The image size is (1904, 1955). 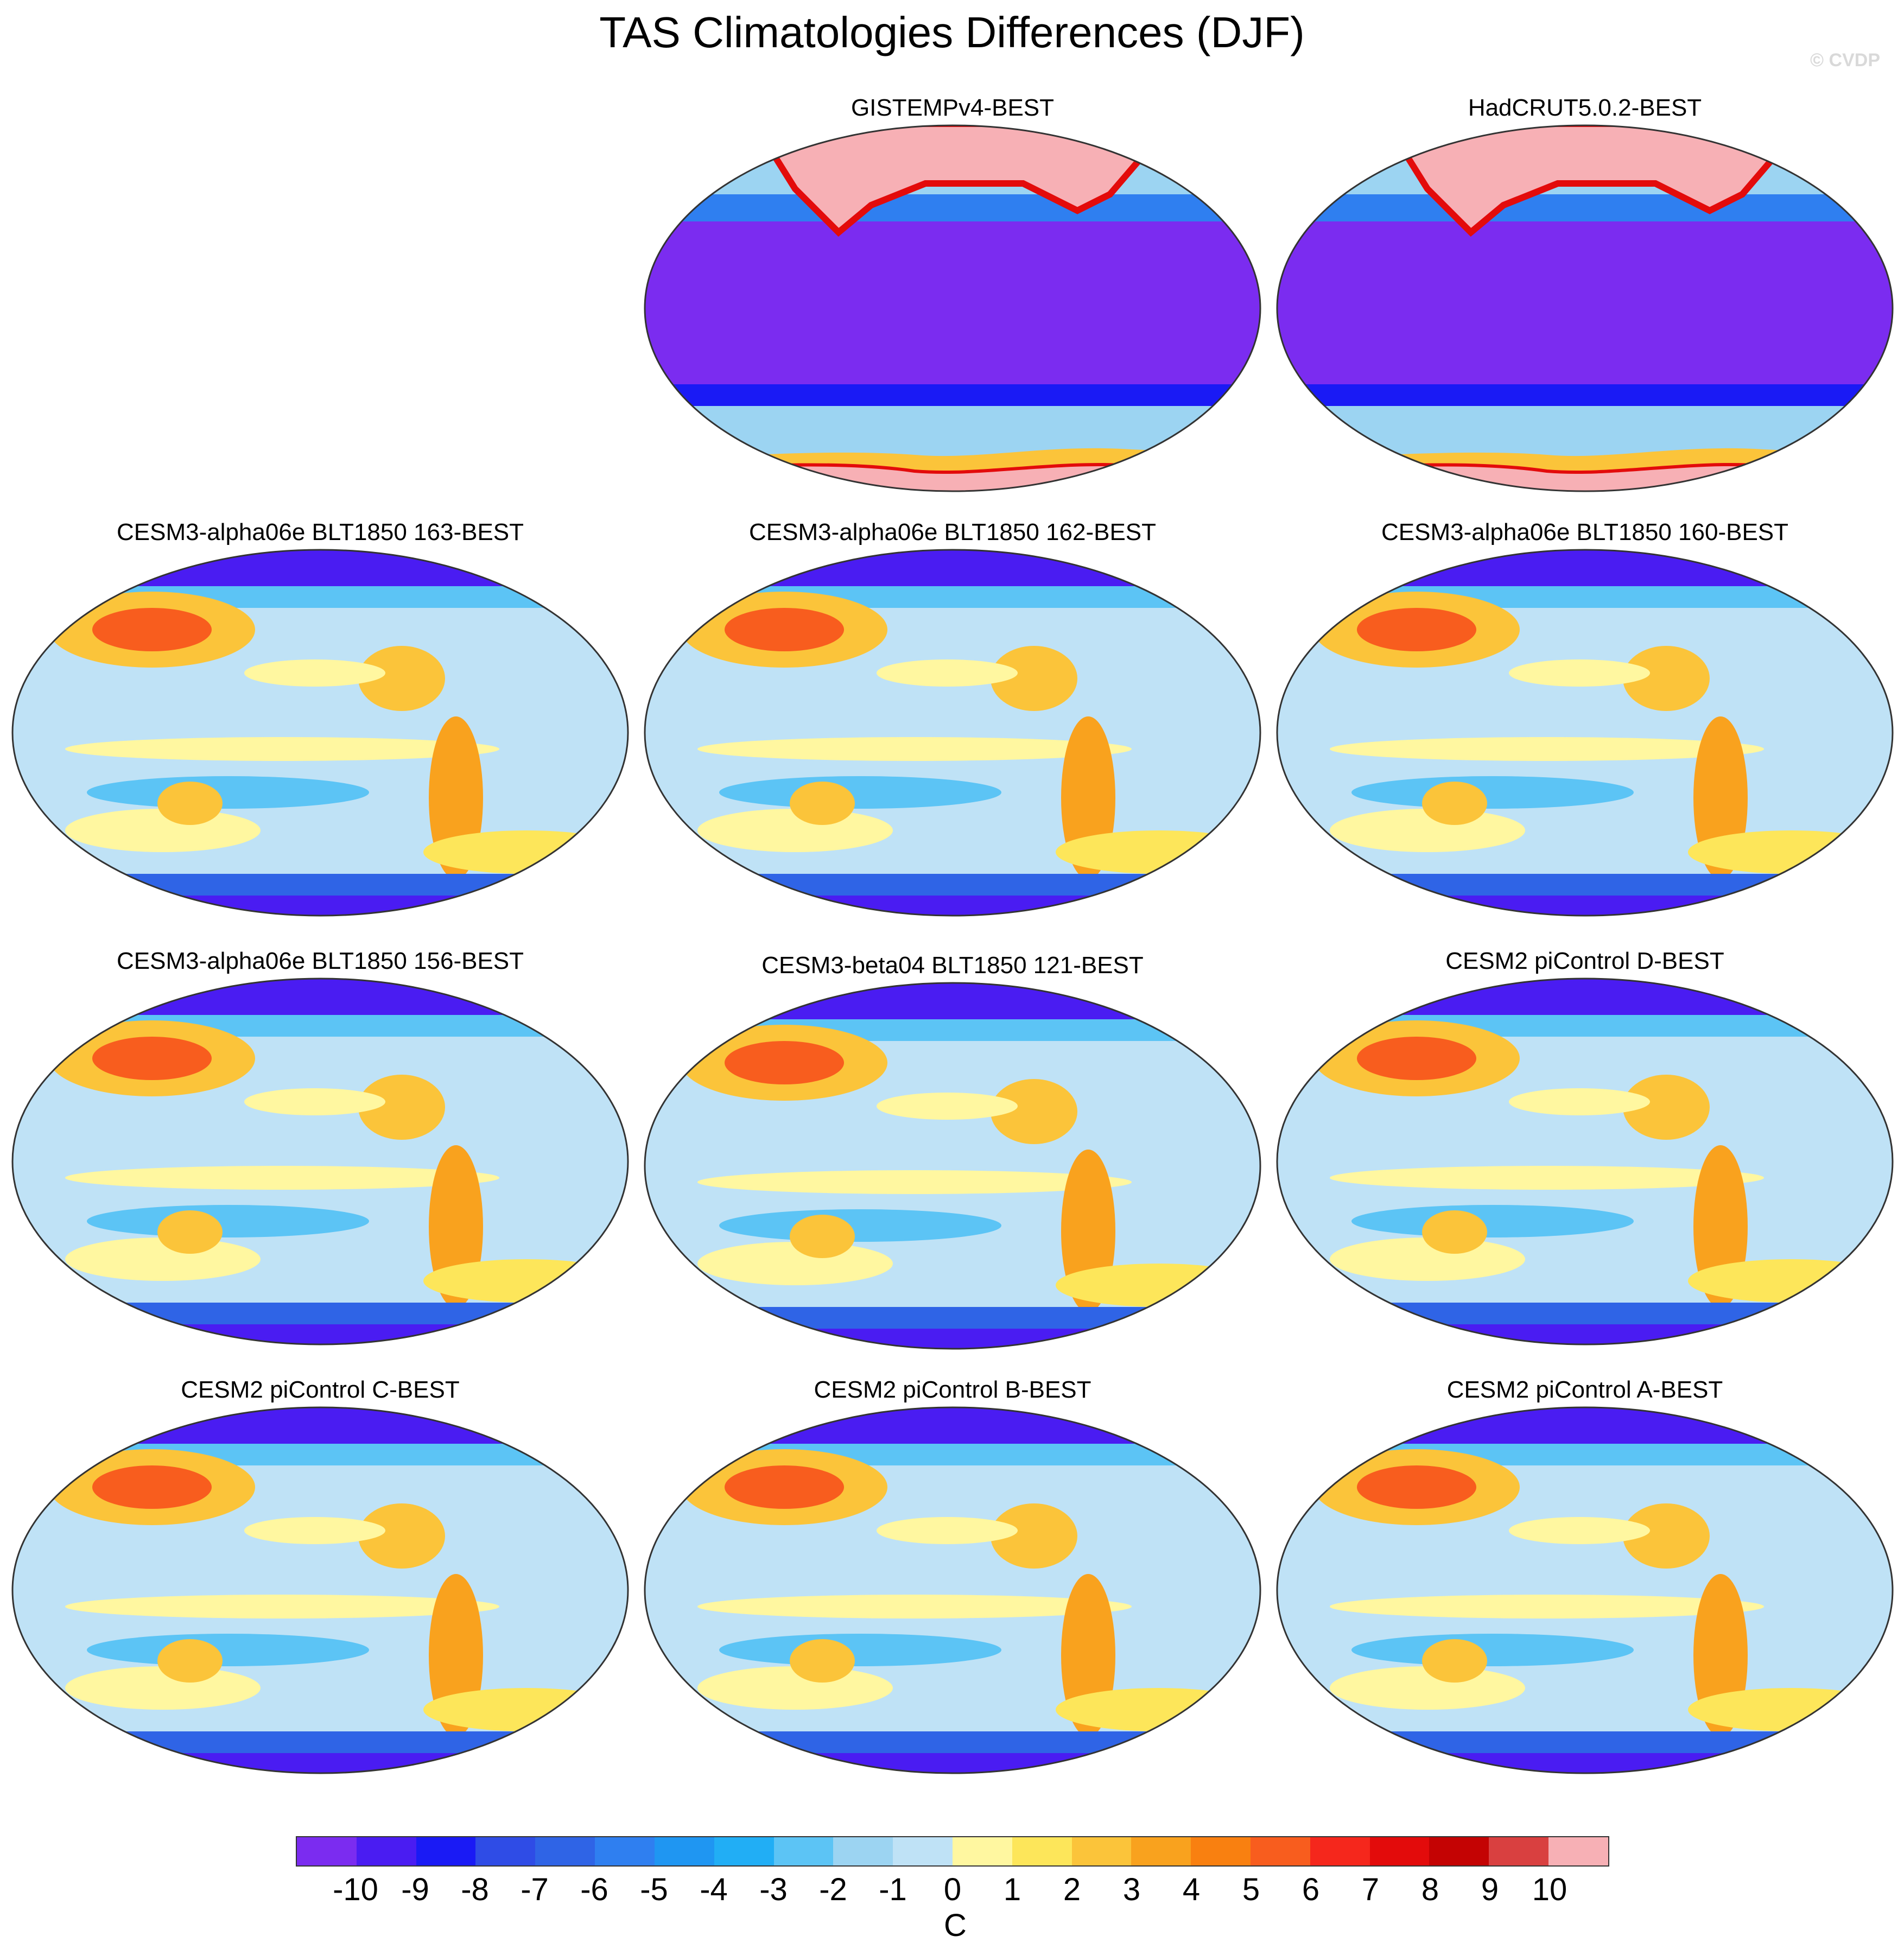 I want to click on colorbar-tick-label: -10, so click(x=355, y=1889).